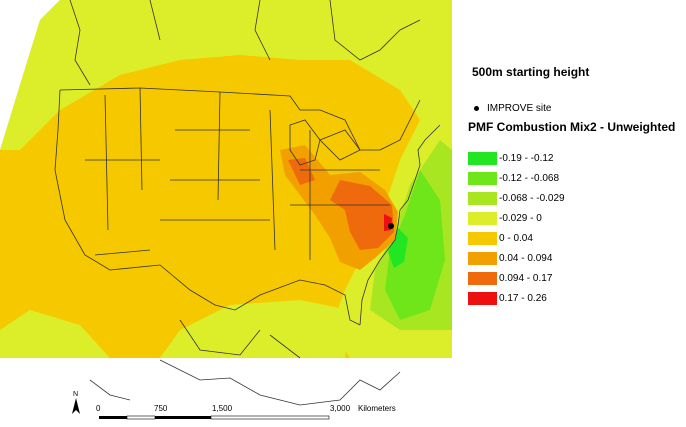 This screenshot has height=427, width=686. What do you see at coordinates (398, 248) in the screenshot?
I see `field-neg0.19-neg0.12` at bounding box center [398, 248].